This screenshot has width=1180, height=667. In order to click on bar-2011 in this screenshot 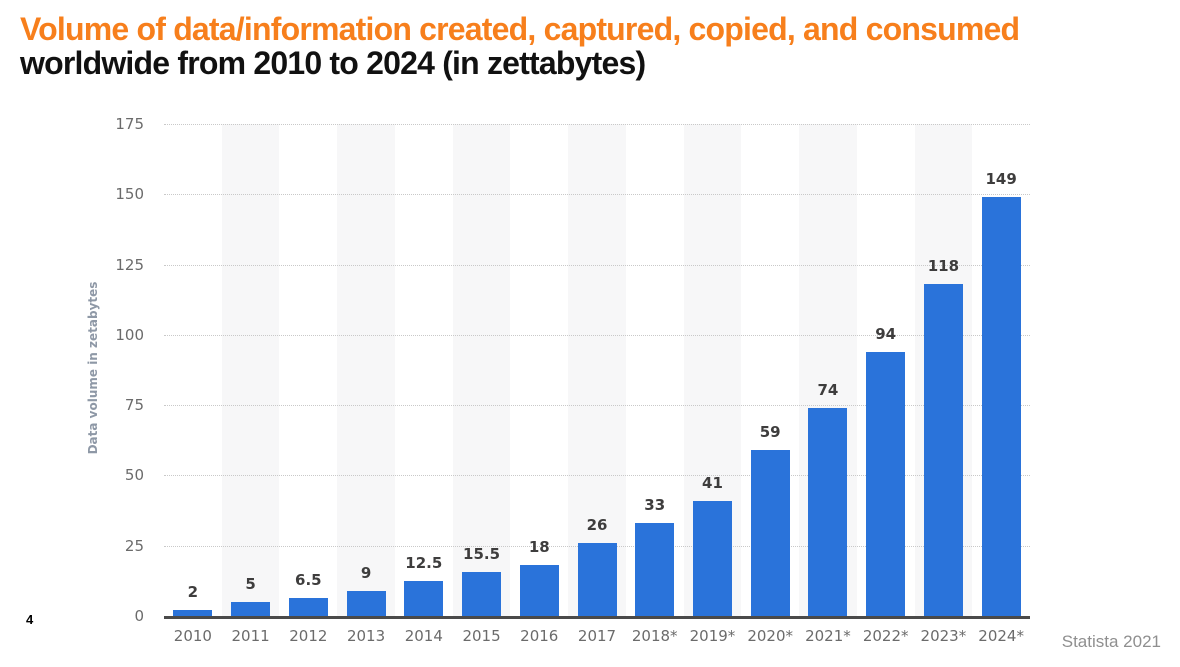, I will do `click(251, 608)`.